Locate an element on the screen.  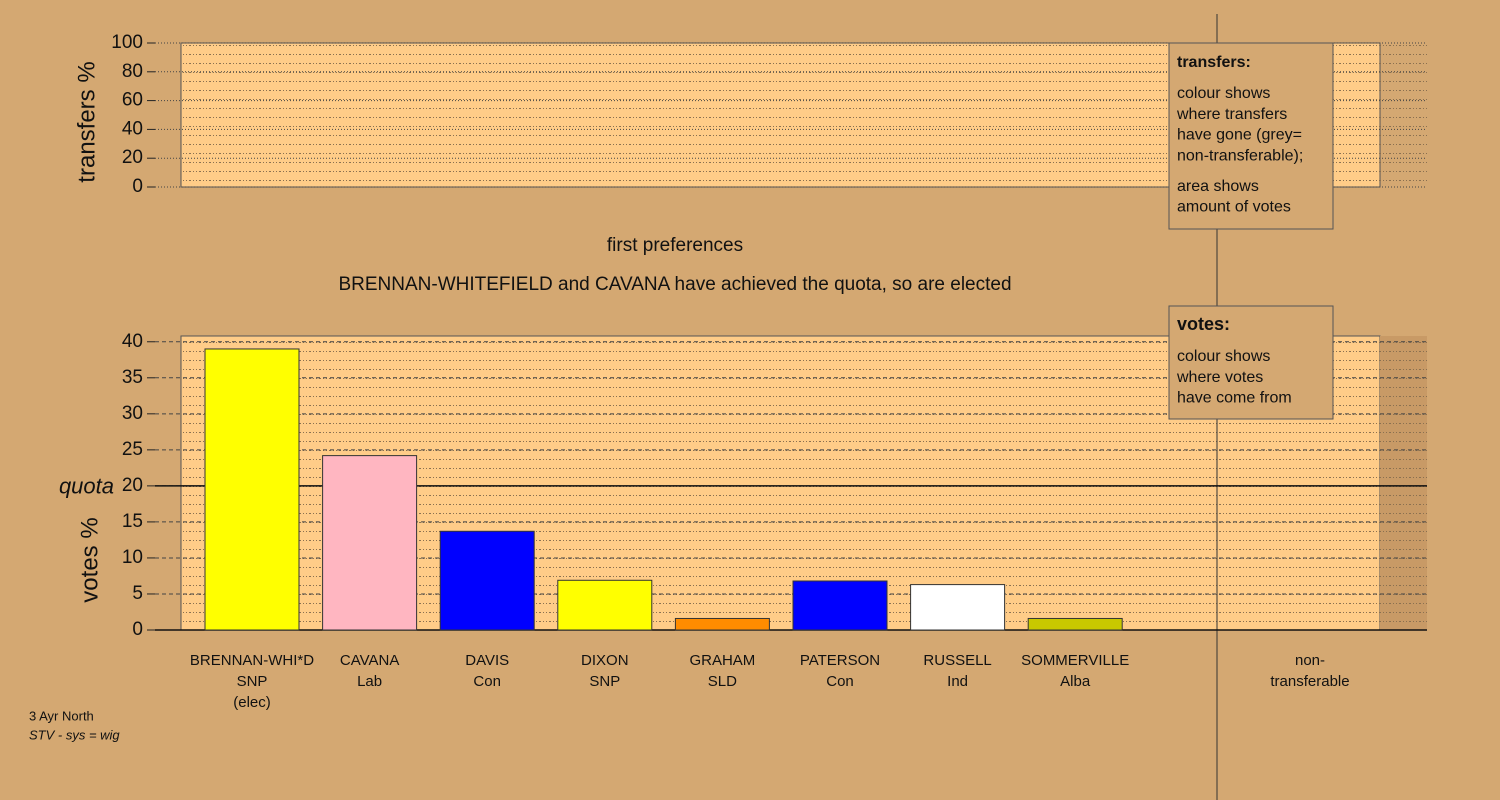
legend-text: where transfers is located at coordinates (1231, 114).